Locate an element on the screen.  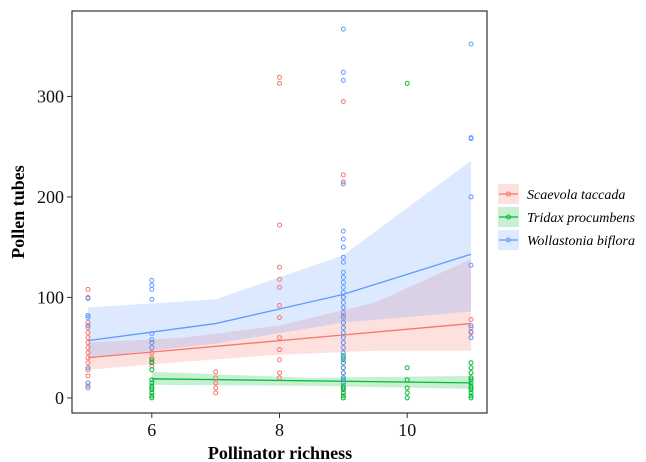
legend-label: Scaevola taccada is located at coordinates (576, 195).